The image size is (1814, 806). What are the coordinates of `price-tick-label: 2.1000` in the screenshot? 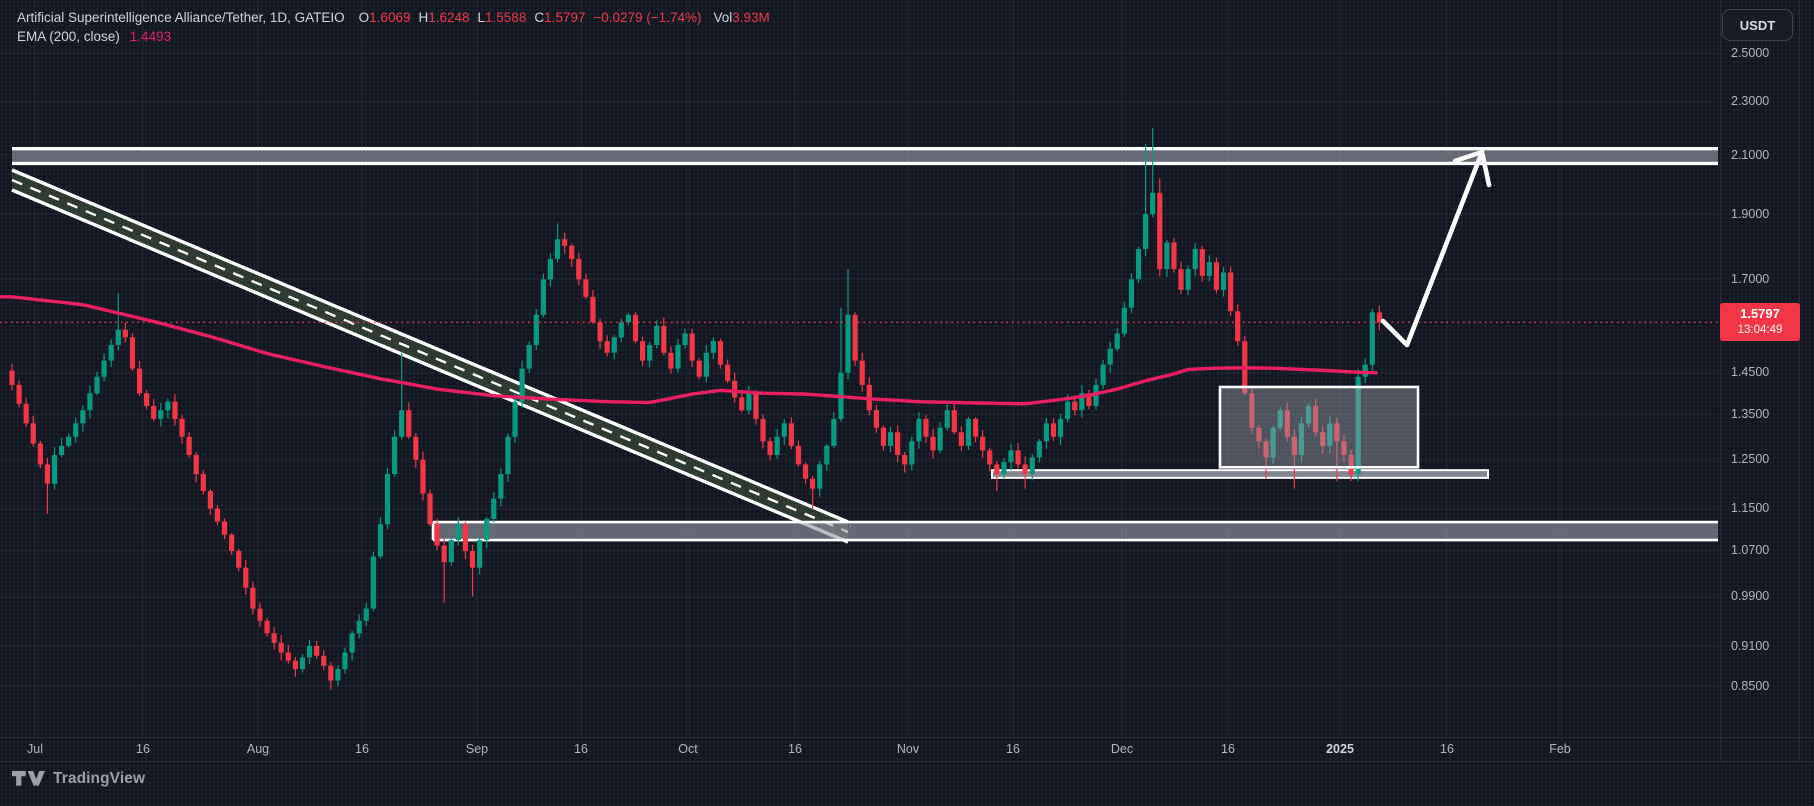 It's located at (1750, 154).